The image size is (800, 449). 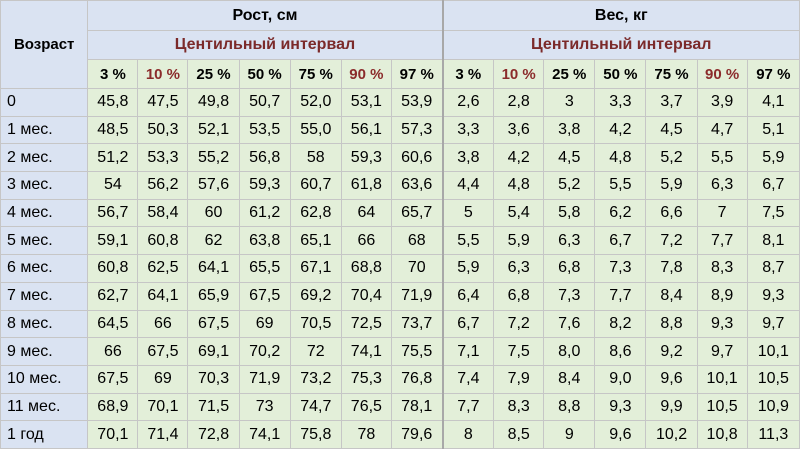 What do you see at coordinates (417, 407) in the screenshot?
I see `height-value-cell: 78,1` at bounding box center [417, 407].